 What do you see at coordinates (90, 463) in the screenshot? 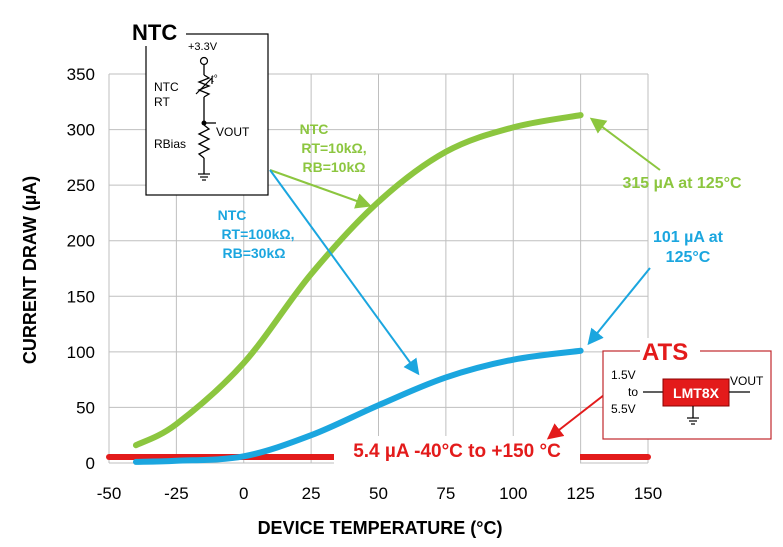
I see `y-tick-label: 0` at bounding box center [90, 463].